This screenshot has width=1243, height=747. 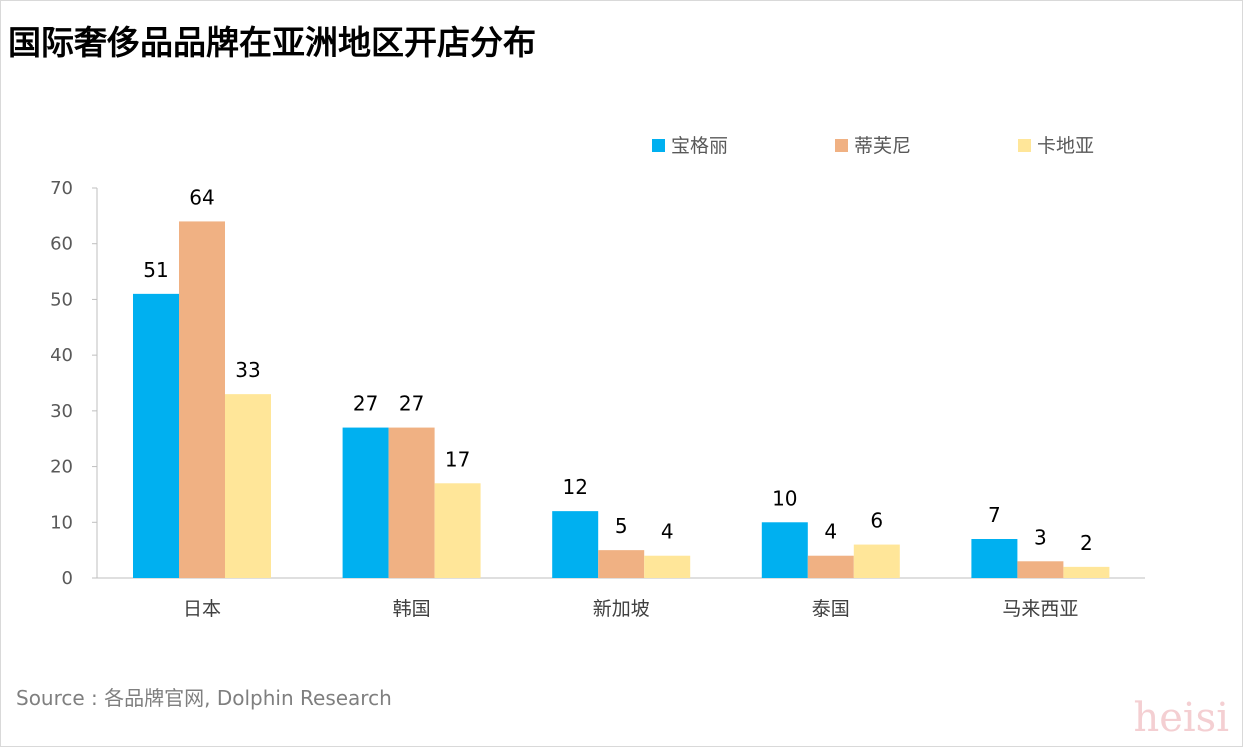 I want to click on data-label: 2, so click(x=1086, y=543).